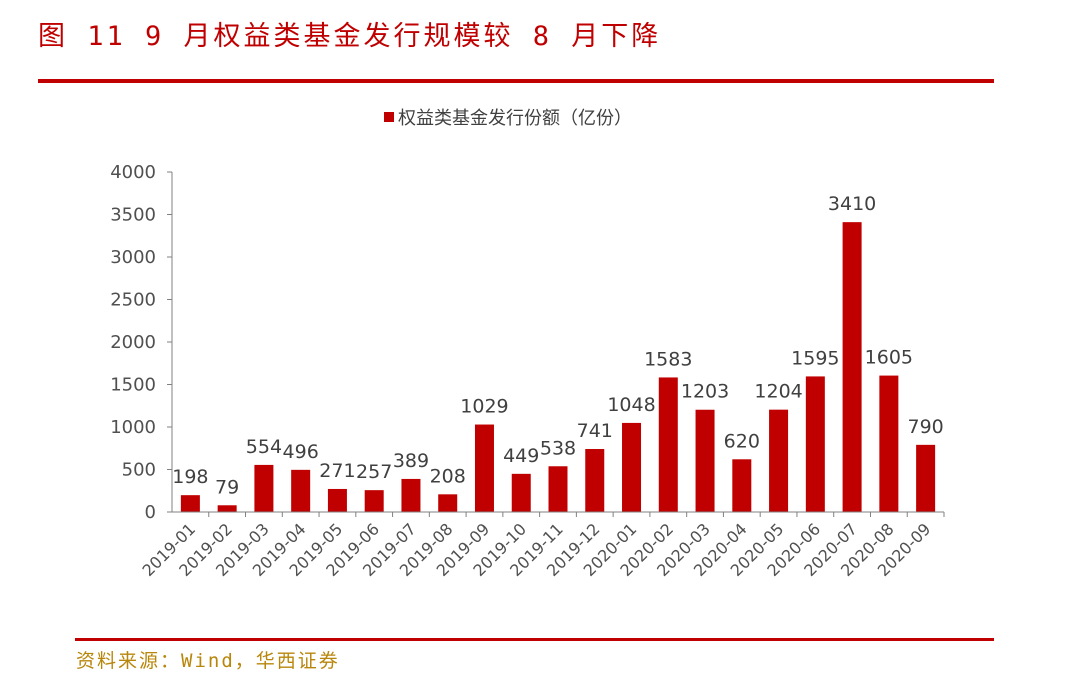  Describe the element at coordinates (534, 639) in the screenshot. I see `source-rule` at that location.